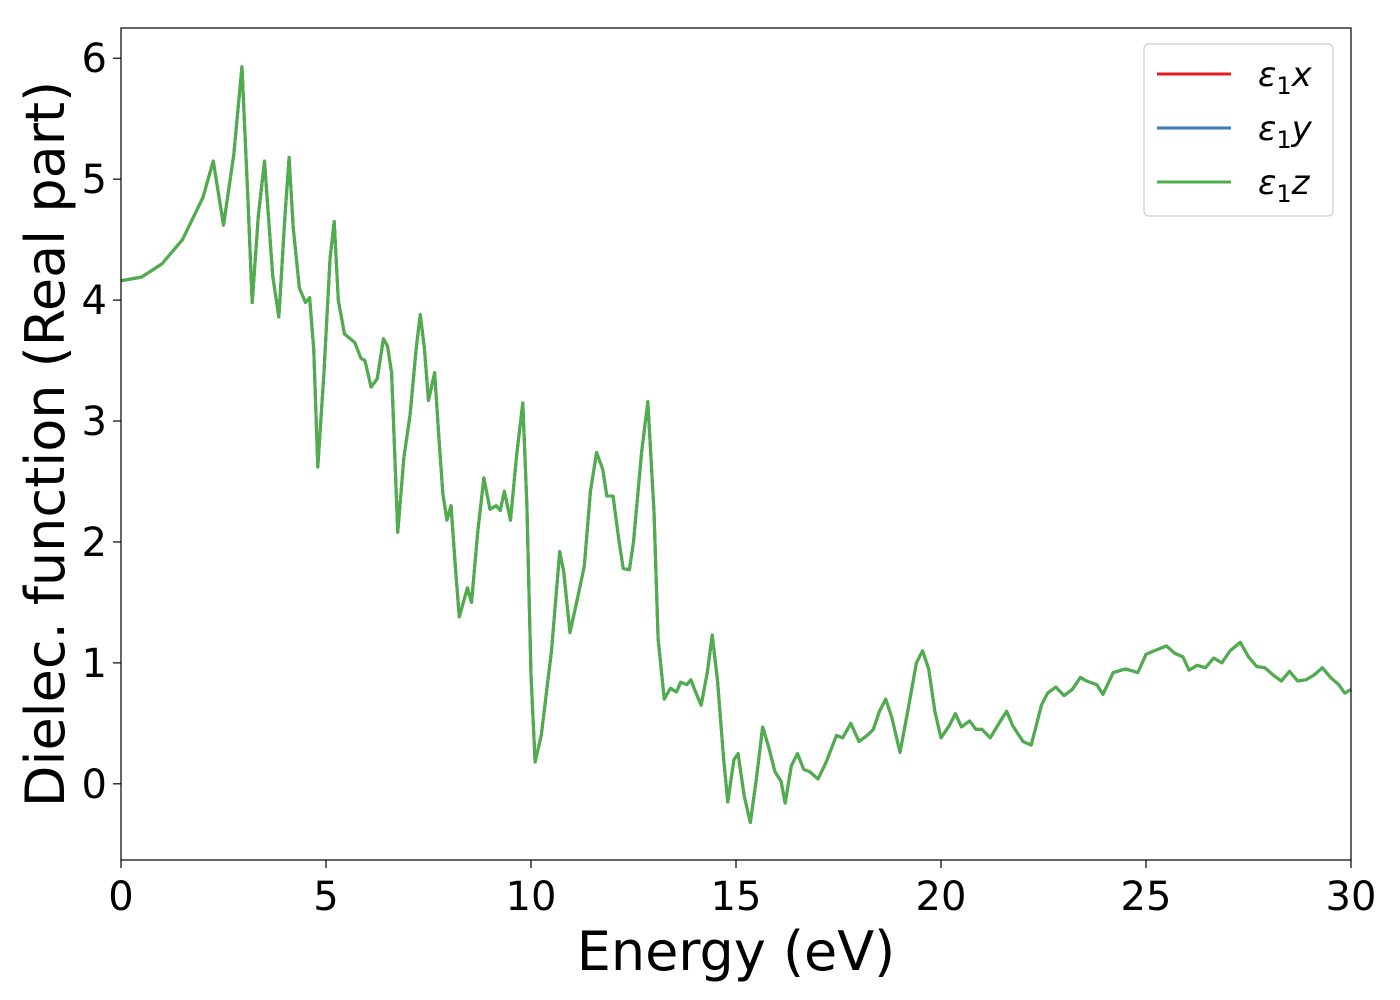  What do you see at coordinates (94, 664) in the screenshot?
I see `y-tick-label: 1` at bounding box center [94, 664].